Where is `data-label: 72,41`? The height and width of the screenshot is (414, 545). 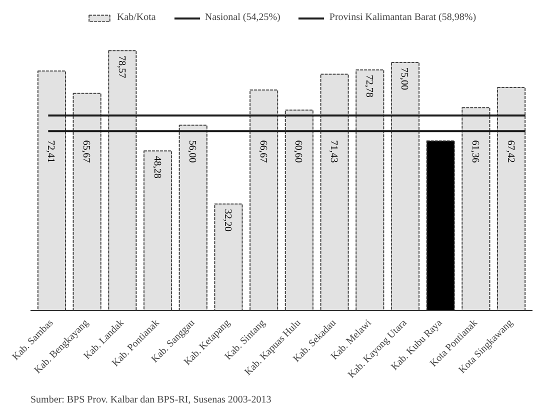 data-label: 72,41 is located at coordinates (50, 151).